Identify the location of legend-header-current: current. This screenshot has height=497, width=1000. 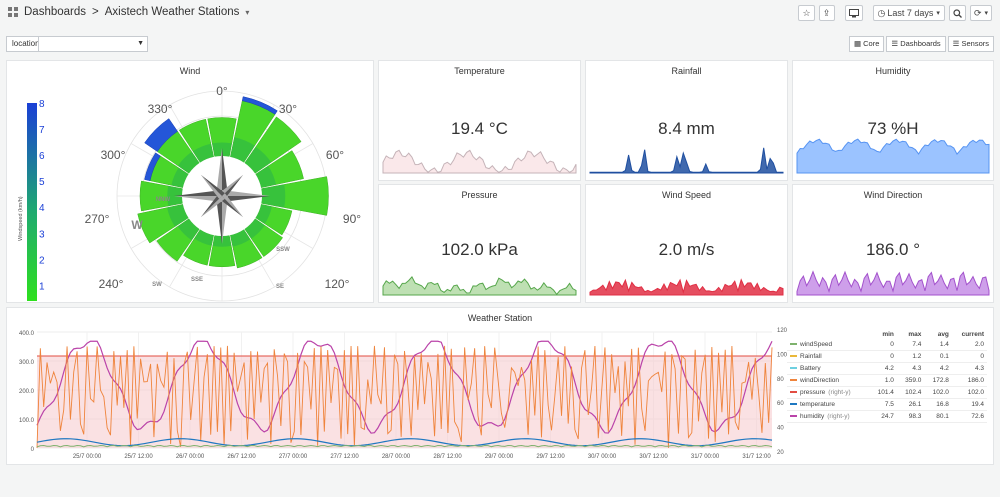
(972, 334).